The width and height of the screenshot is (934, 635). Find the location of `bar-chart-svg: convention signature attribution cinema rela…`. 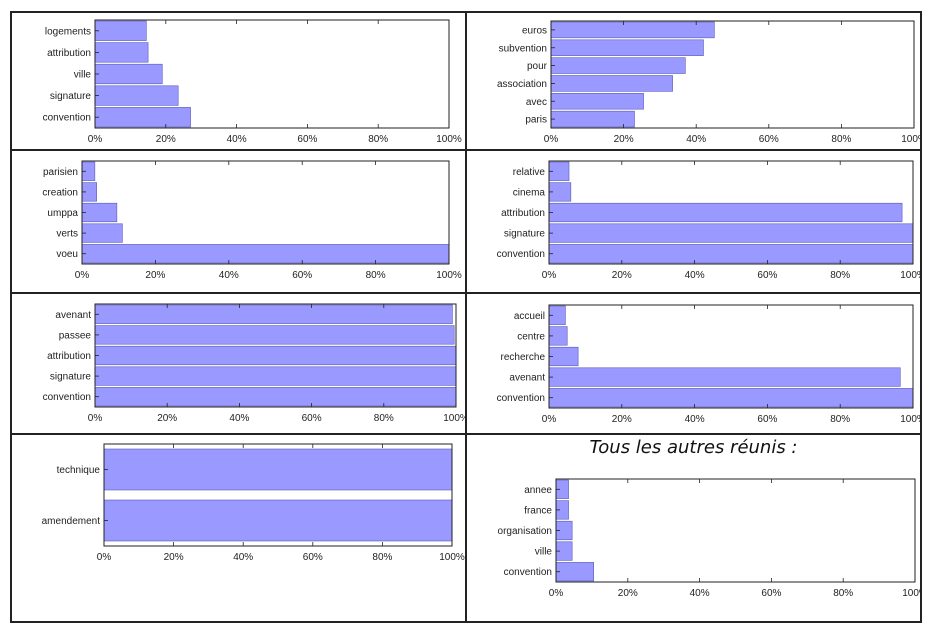

bar-chart-svg: convention signature attribution cinema rela… is located at coordinates (708, 220).